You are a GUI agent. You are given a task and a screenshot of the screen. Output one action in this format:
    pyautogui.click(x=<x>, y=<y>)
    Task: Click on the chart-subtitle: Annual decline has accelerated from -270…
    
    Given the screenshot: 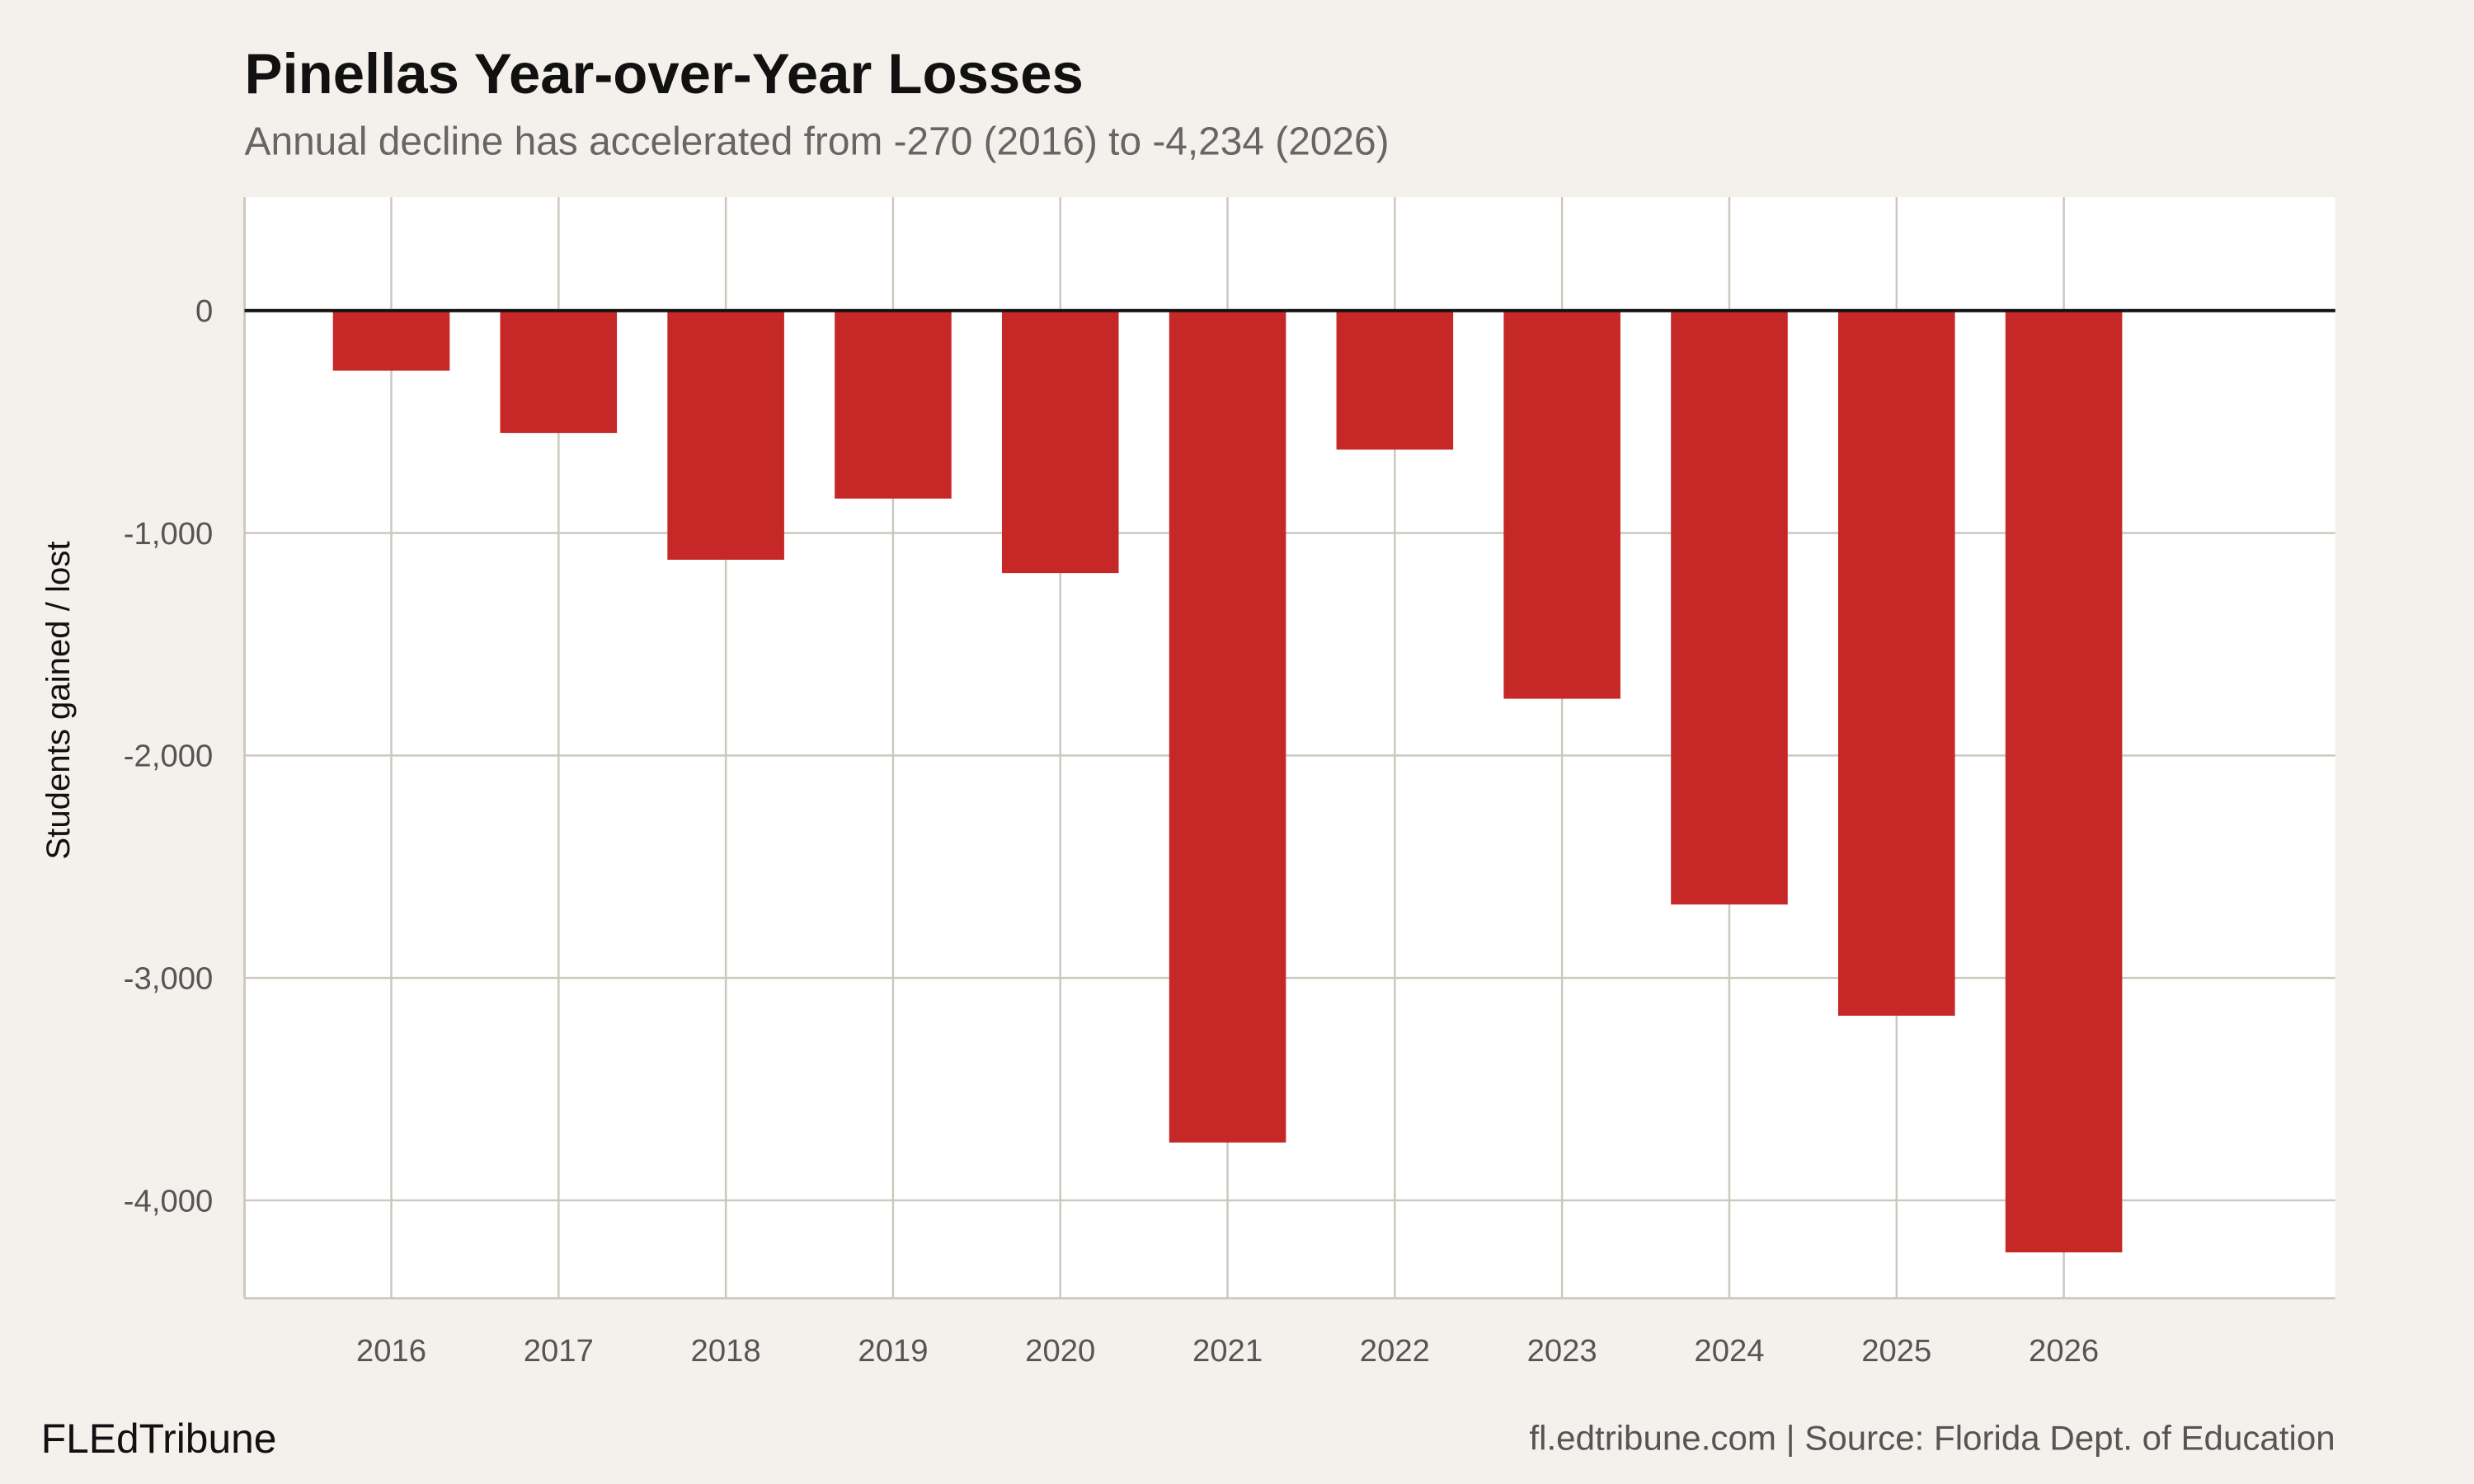 What is the action you would take?
    pyautogui.click(x=817, y=142)
    